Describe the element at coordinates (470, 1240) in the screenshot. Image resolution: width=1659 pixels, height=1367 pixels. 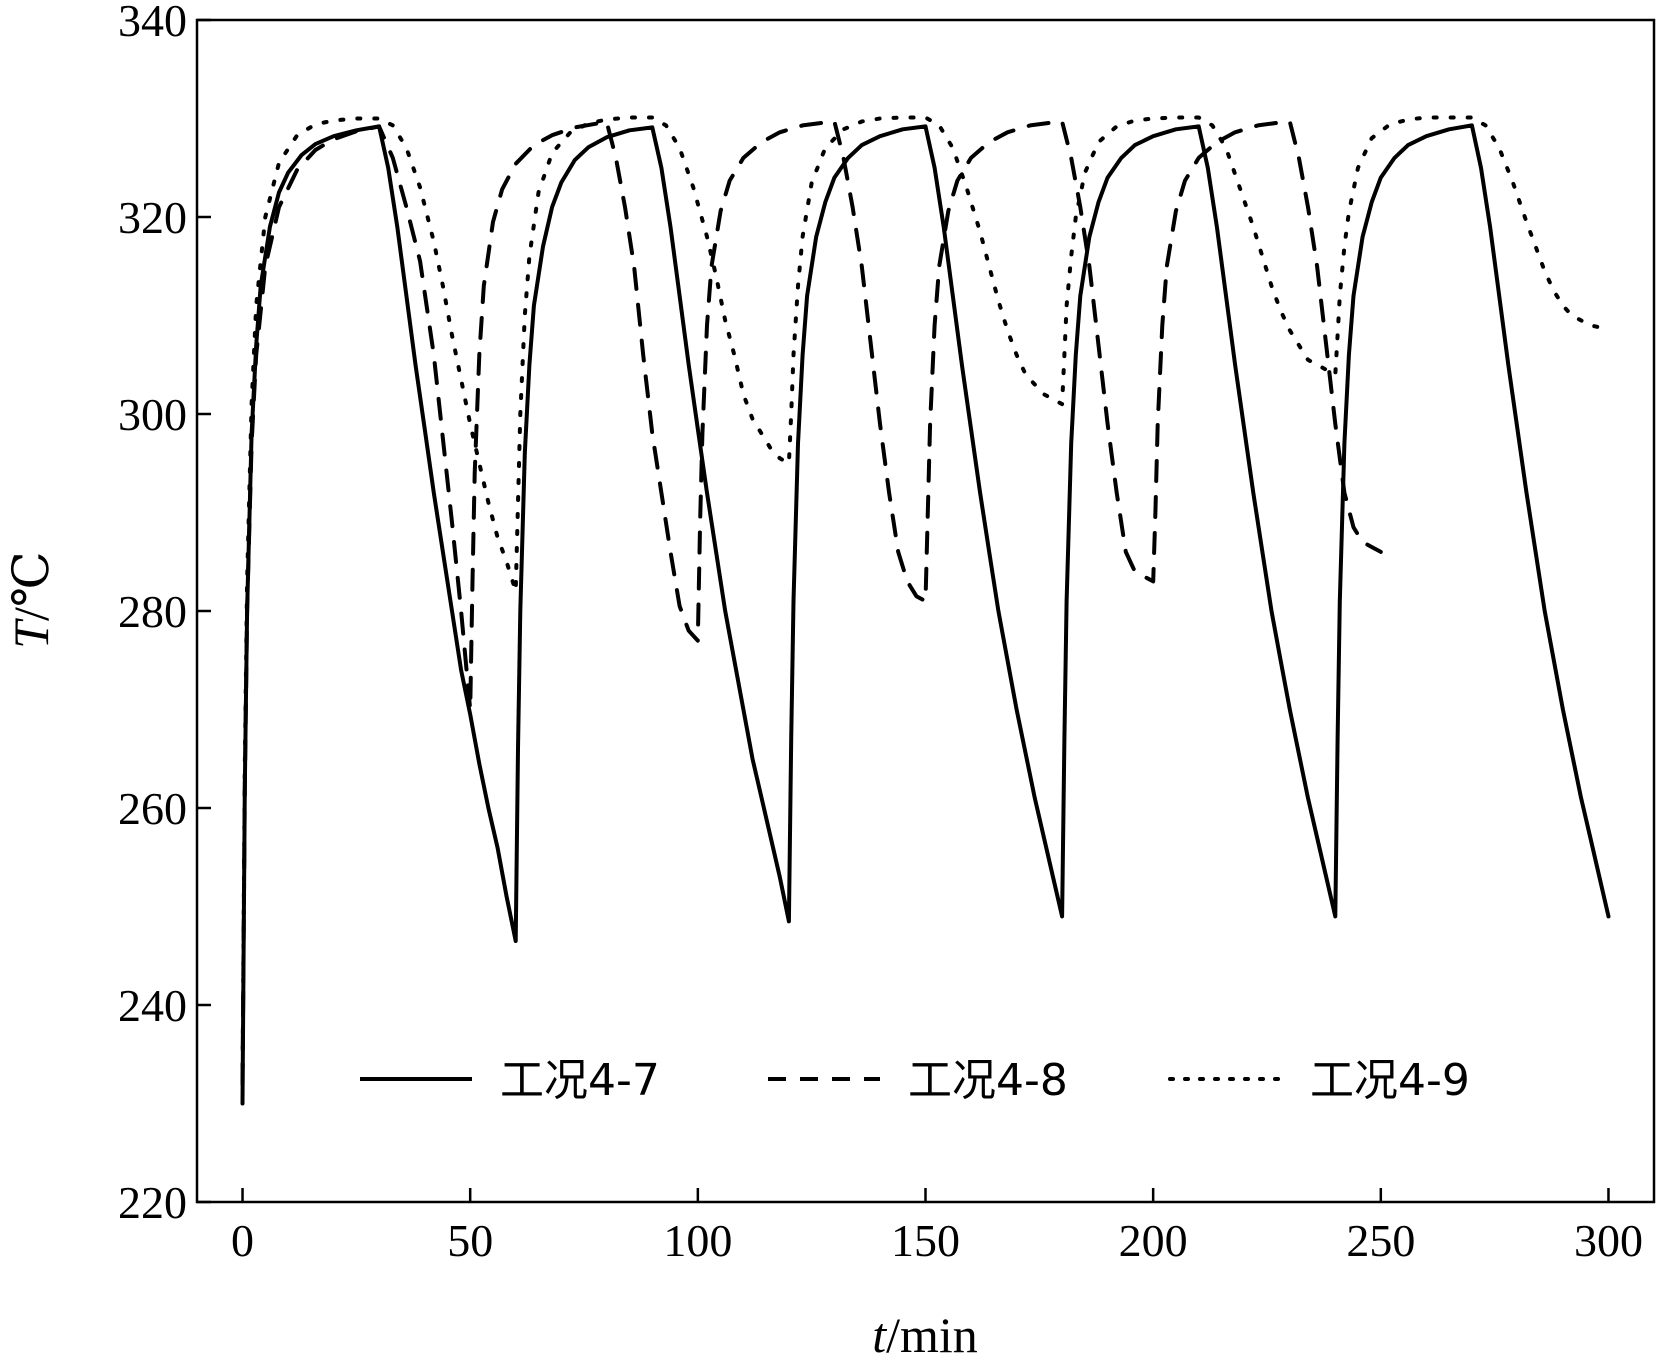
I see `x-tick-label: 50` at that location.